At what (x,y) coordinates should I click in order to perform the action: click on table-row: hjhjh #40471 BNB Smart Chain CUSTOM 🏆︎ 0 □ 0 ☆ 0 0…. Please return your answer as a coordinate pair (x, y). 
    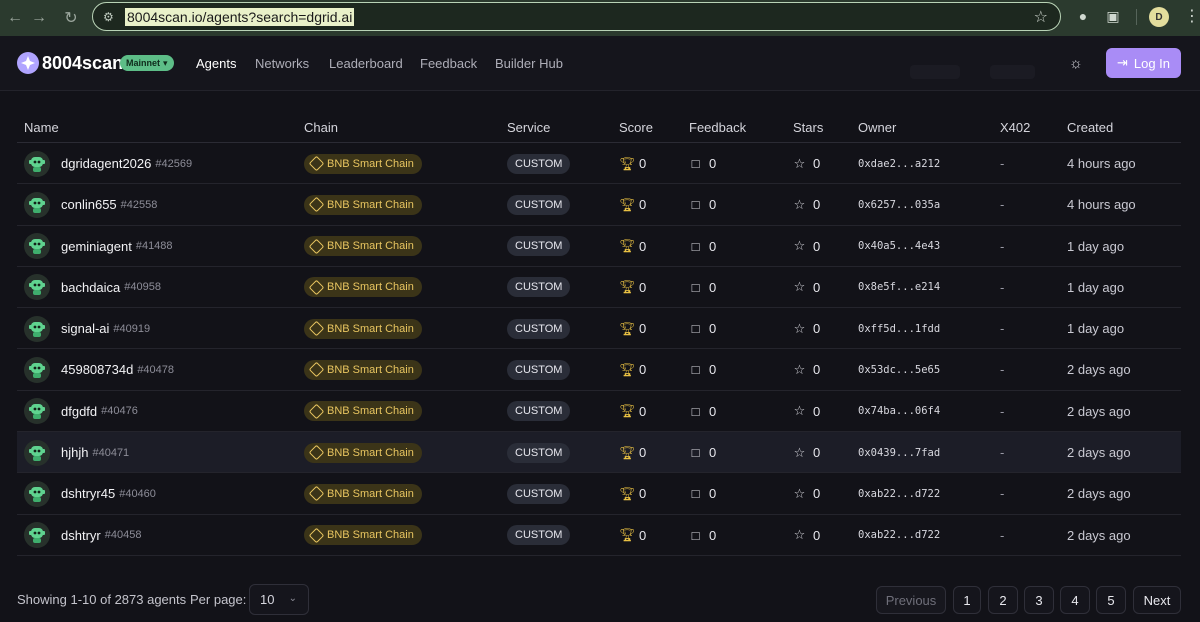
    Looking at the image, I should click on (599, 453).